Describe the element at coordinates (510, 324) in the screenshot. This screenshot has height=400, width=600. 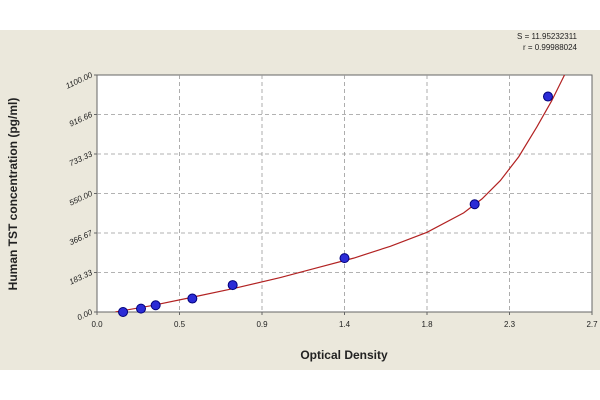
I see `x-tick-label: 2.3` at that location.